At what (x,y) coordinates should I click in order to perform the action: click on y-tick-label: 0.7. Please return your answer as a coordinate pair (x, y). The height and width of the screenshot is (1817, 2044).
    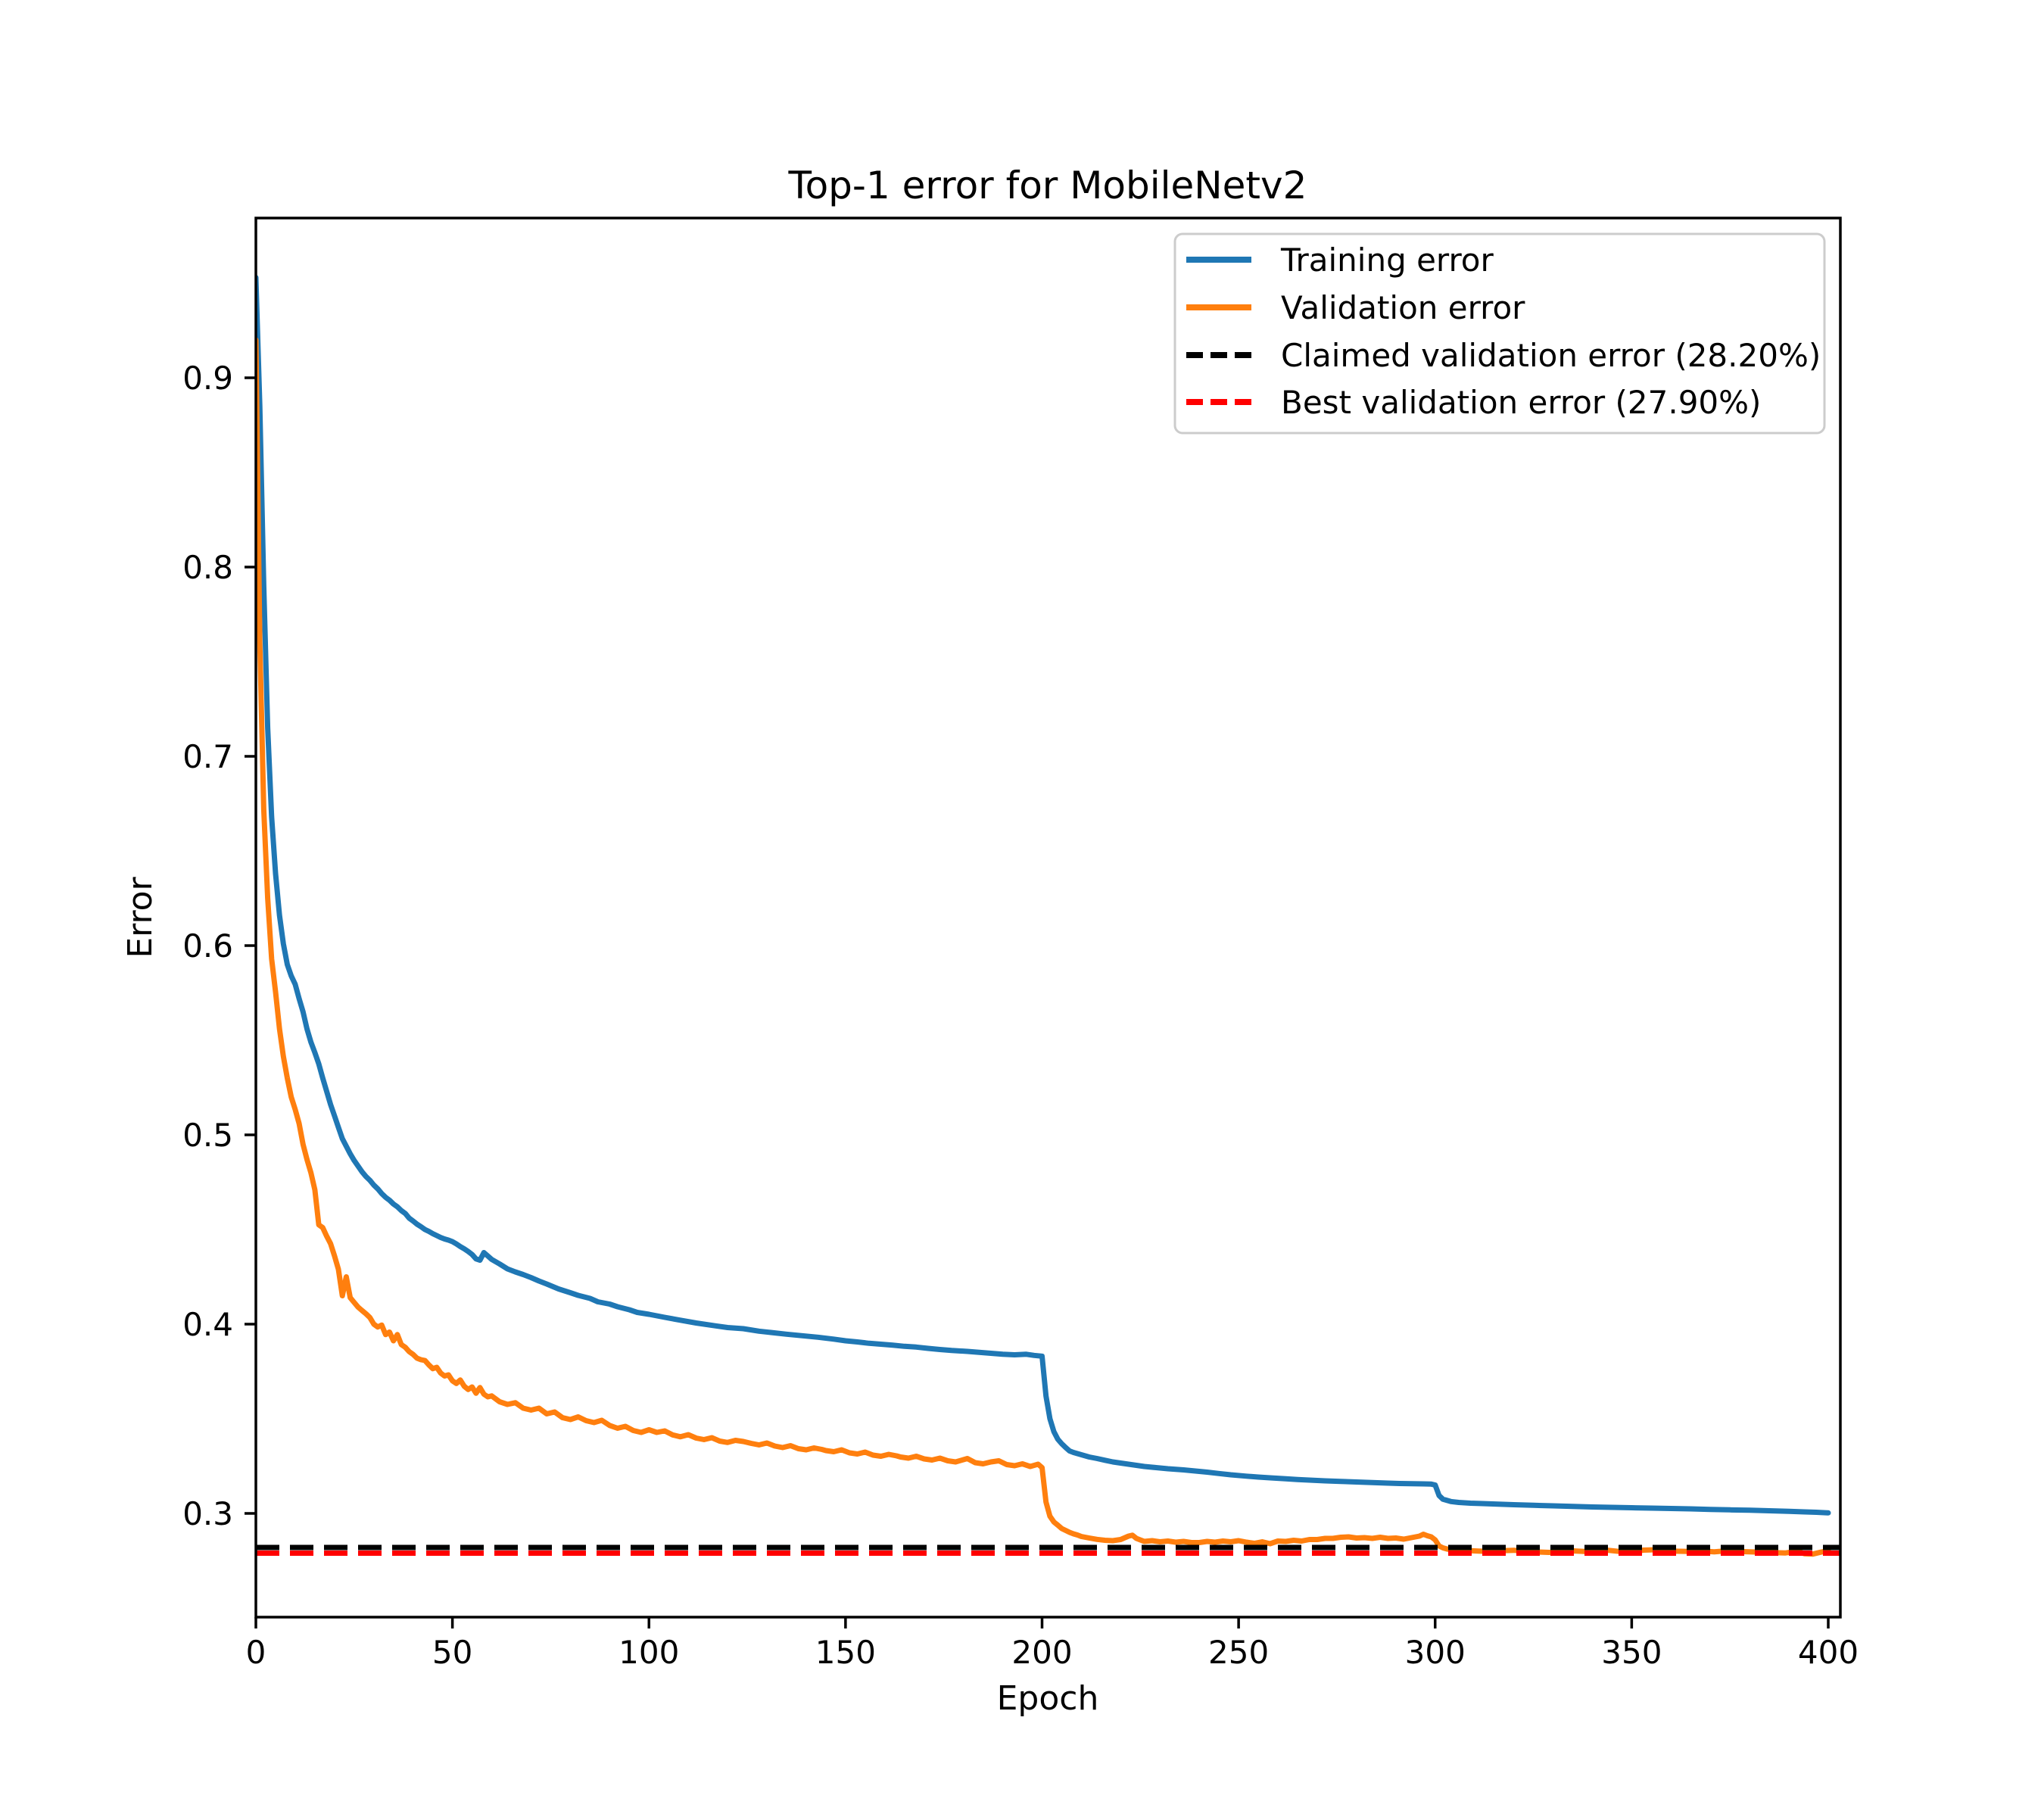
    Looking at the image, I should click on (207, 756).